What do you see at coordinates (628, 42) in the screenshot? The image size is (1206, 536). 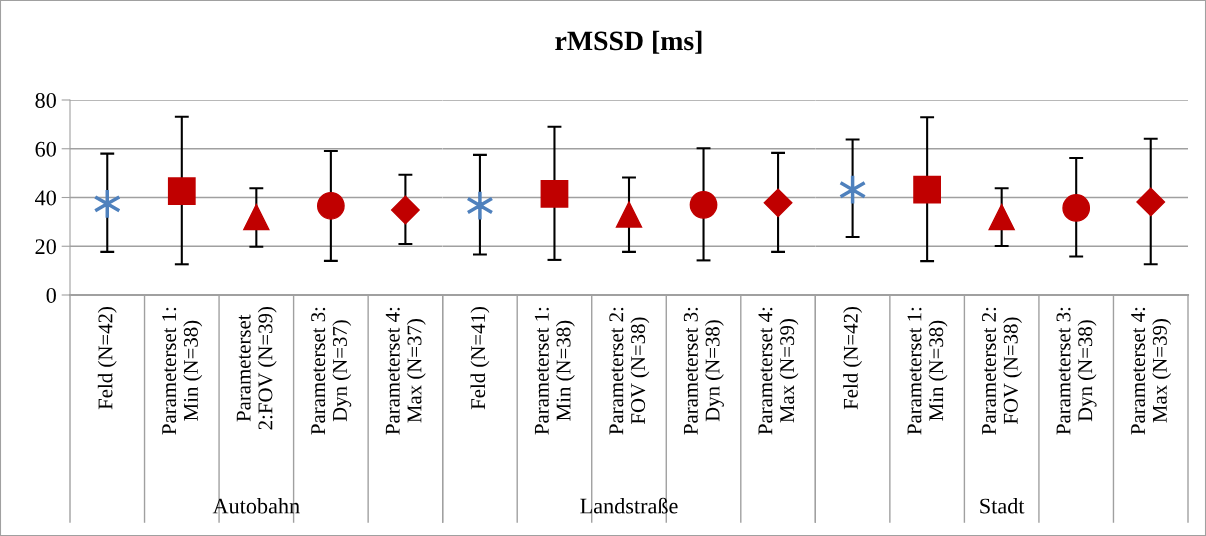 I see `chart-title: rMSSD [ms]` at bounding box center [628, 42].